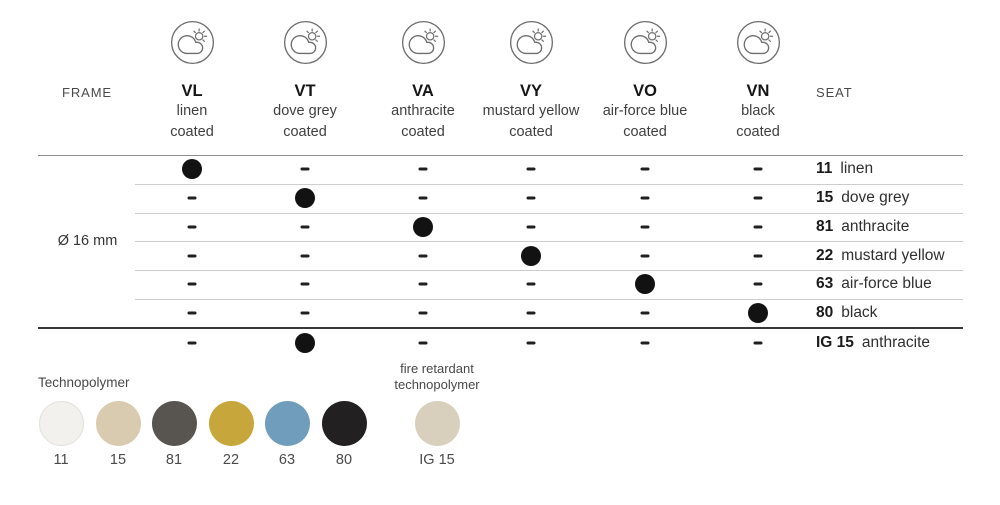 The width and height of the screenshot is (1000, 505). I want to click on frame-color-name: mustard yellow, so click(531, 111).